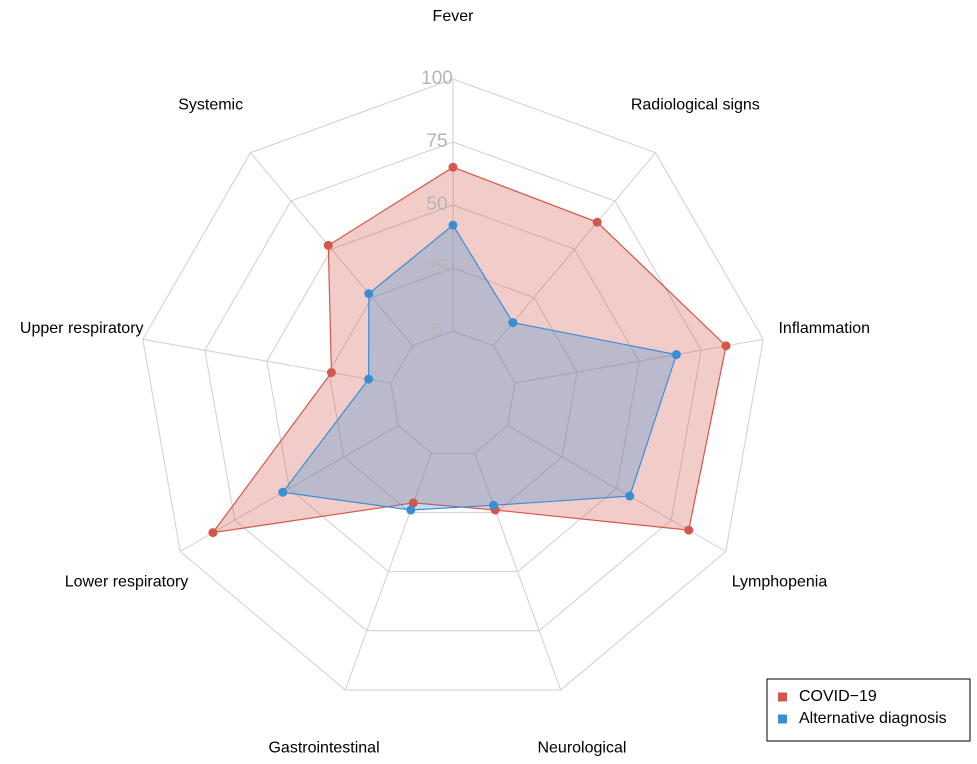  I want to click on r-tick-label: 0, so click(437, 330).